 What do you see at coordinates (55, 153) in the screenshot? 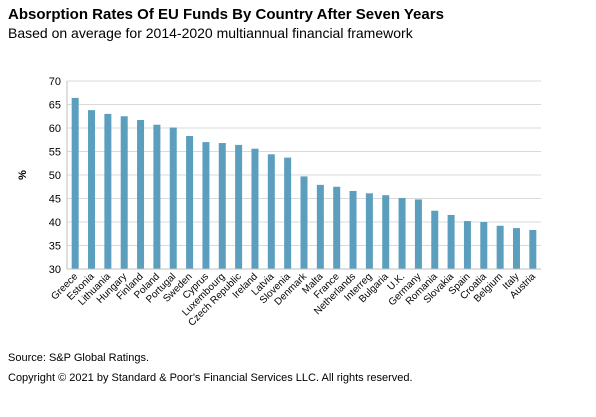
I see `y-tick-label: 55` at bounding box center [55, 153].